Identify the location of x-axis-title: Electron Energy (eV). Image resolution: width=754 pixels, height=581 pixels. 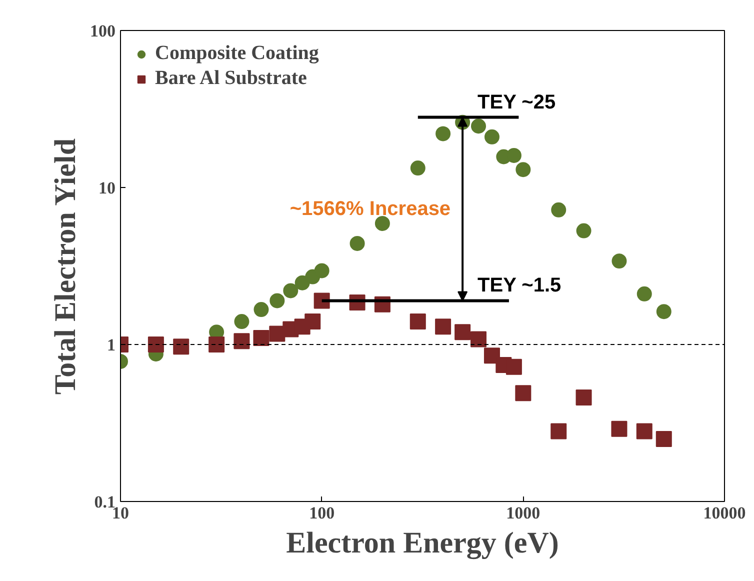
(422, 543).